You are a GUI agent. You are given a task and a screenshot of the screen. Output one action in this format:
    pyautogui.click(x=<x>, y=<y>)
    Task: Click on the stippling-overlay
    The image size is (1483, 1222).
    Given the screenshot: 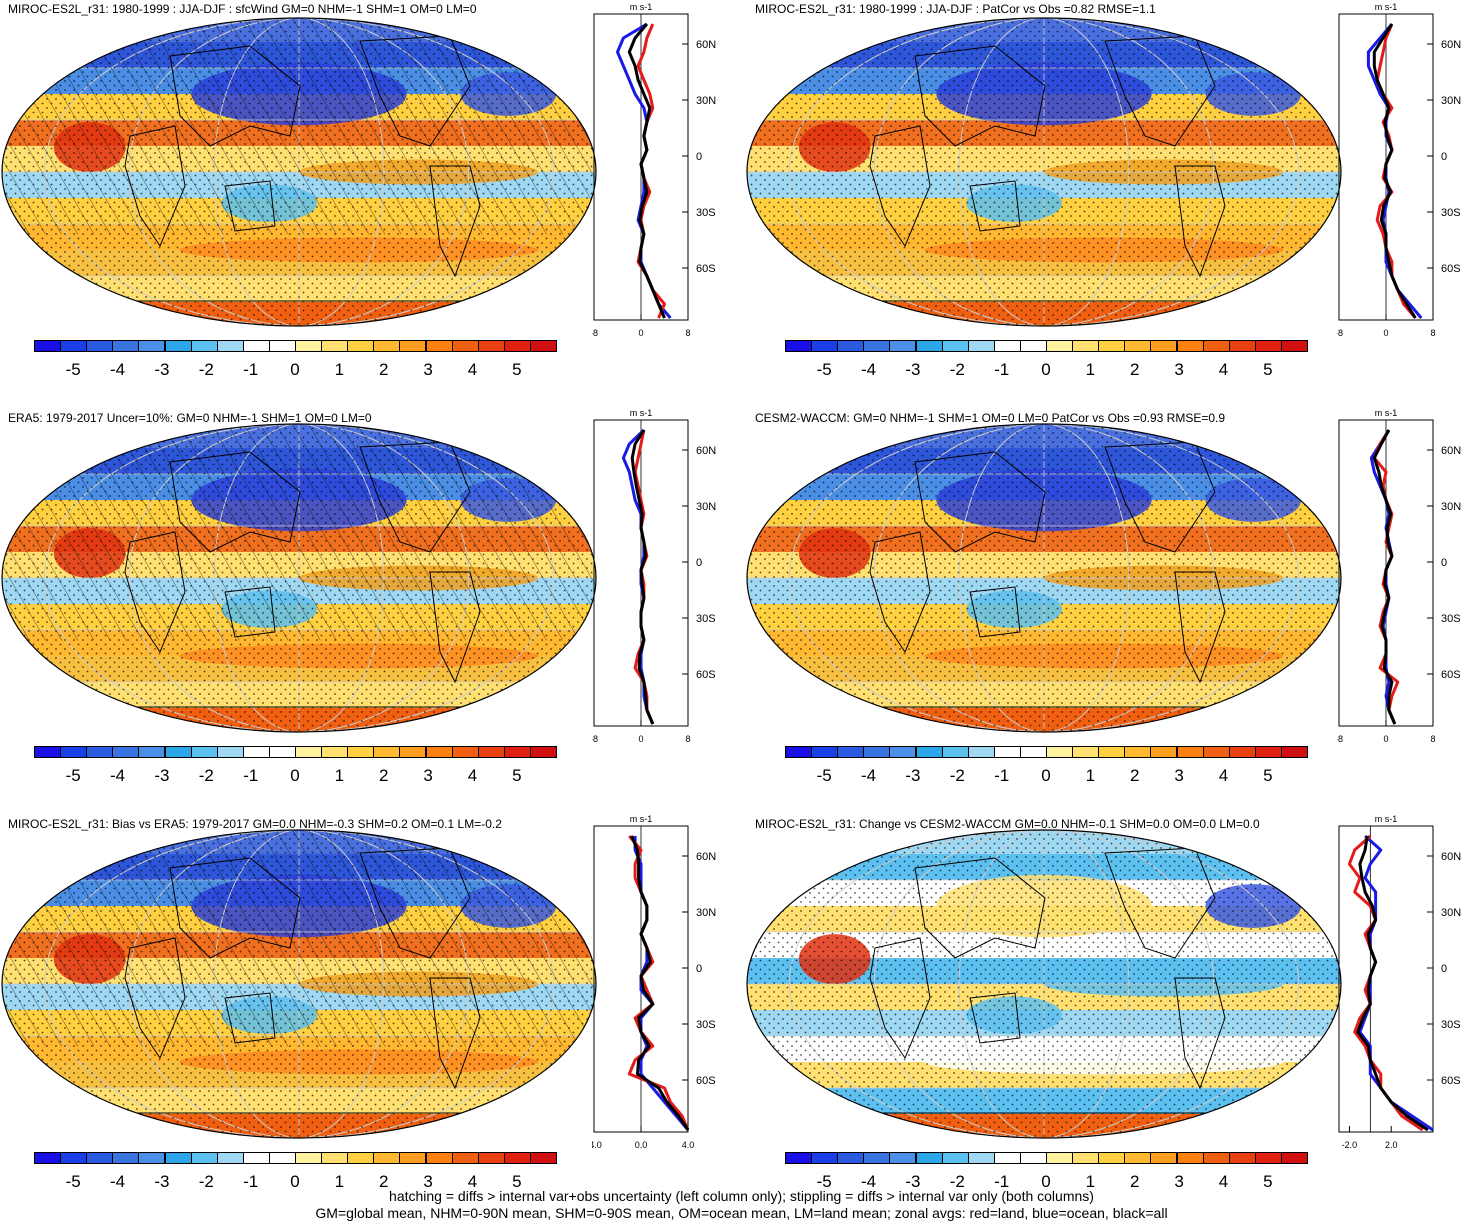 What is the action you would take?
    pyautogui.click(x=1044, y=172)
    